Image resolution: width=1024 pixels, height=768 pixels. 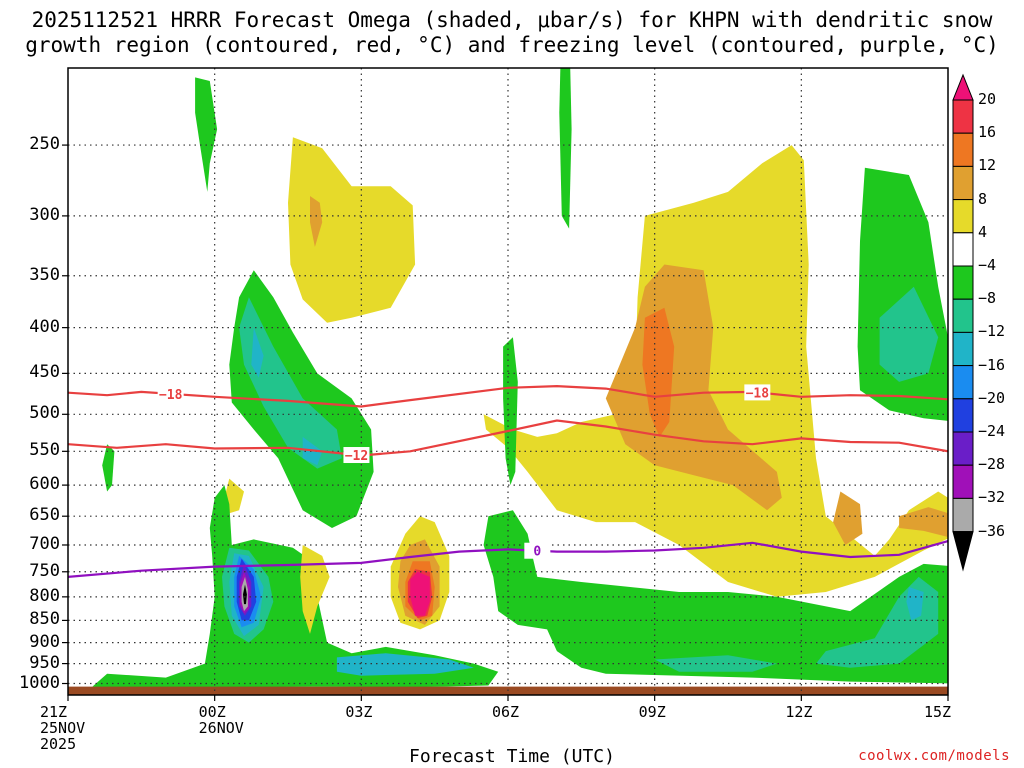 What do you see at coordinates (934, 756) in the screenshot?
I see `credit-text: coolwx.com/models` at bounding box center [934, 756].